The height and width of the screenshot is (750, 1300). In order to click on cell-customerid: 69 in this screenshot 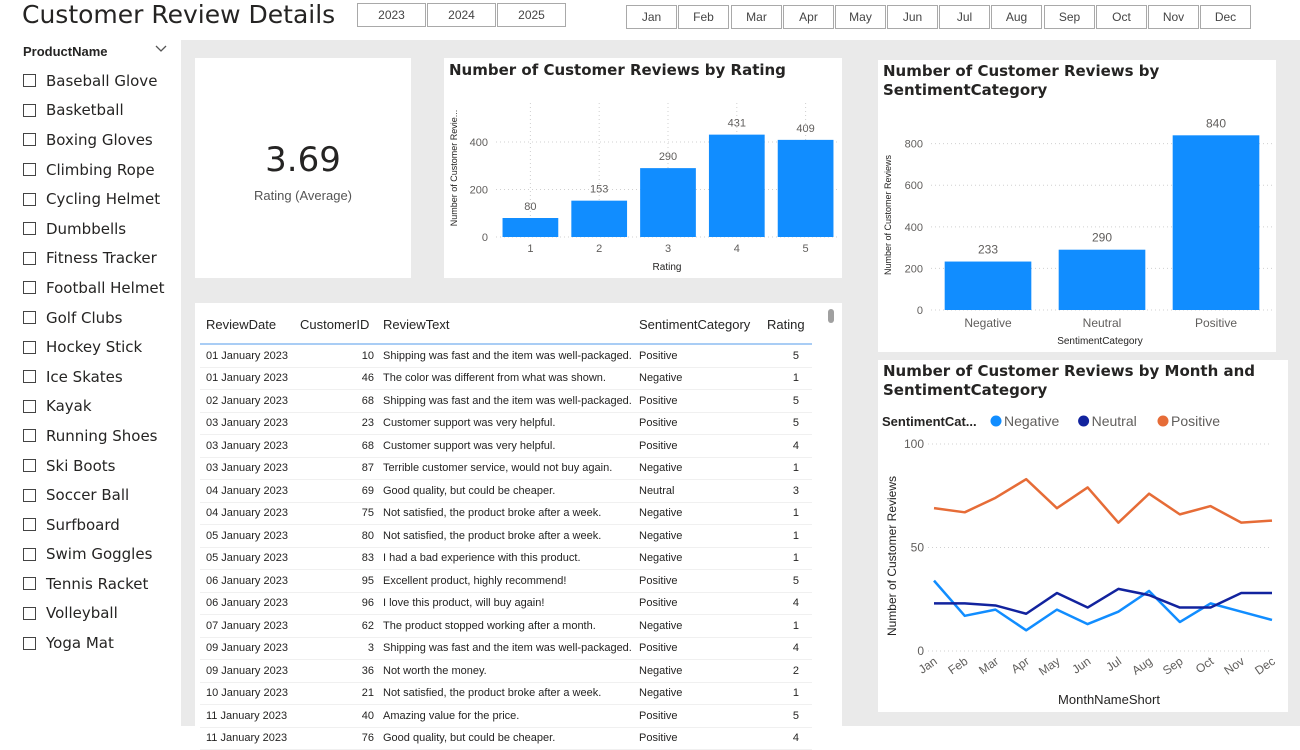, I will do `click(339, 491)`.